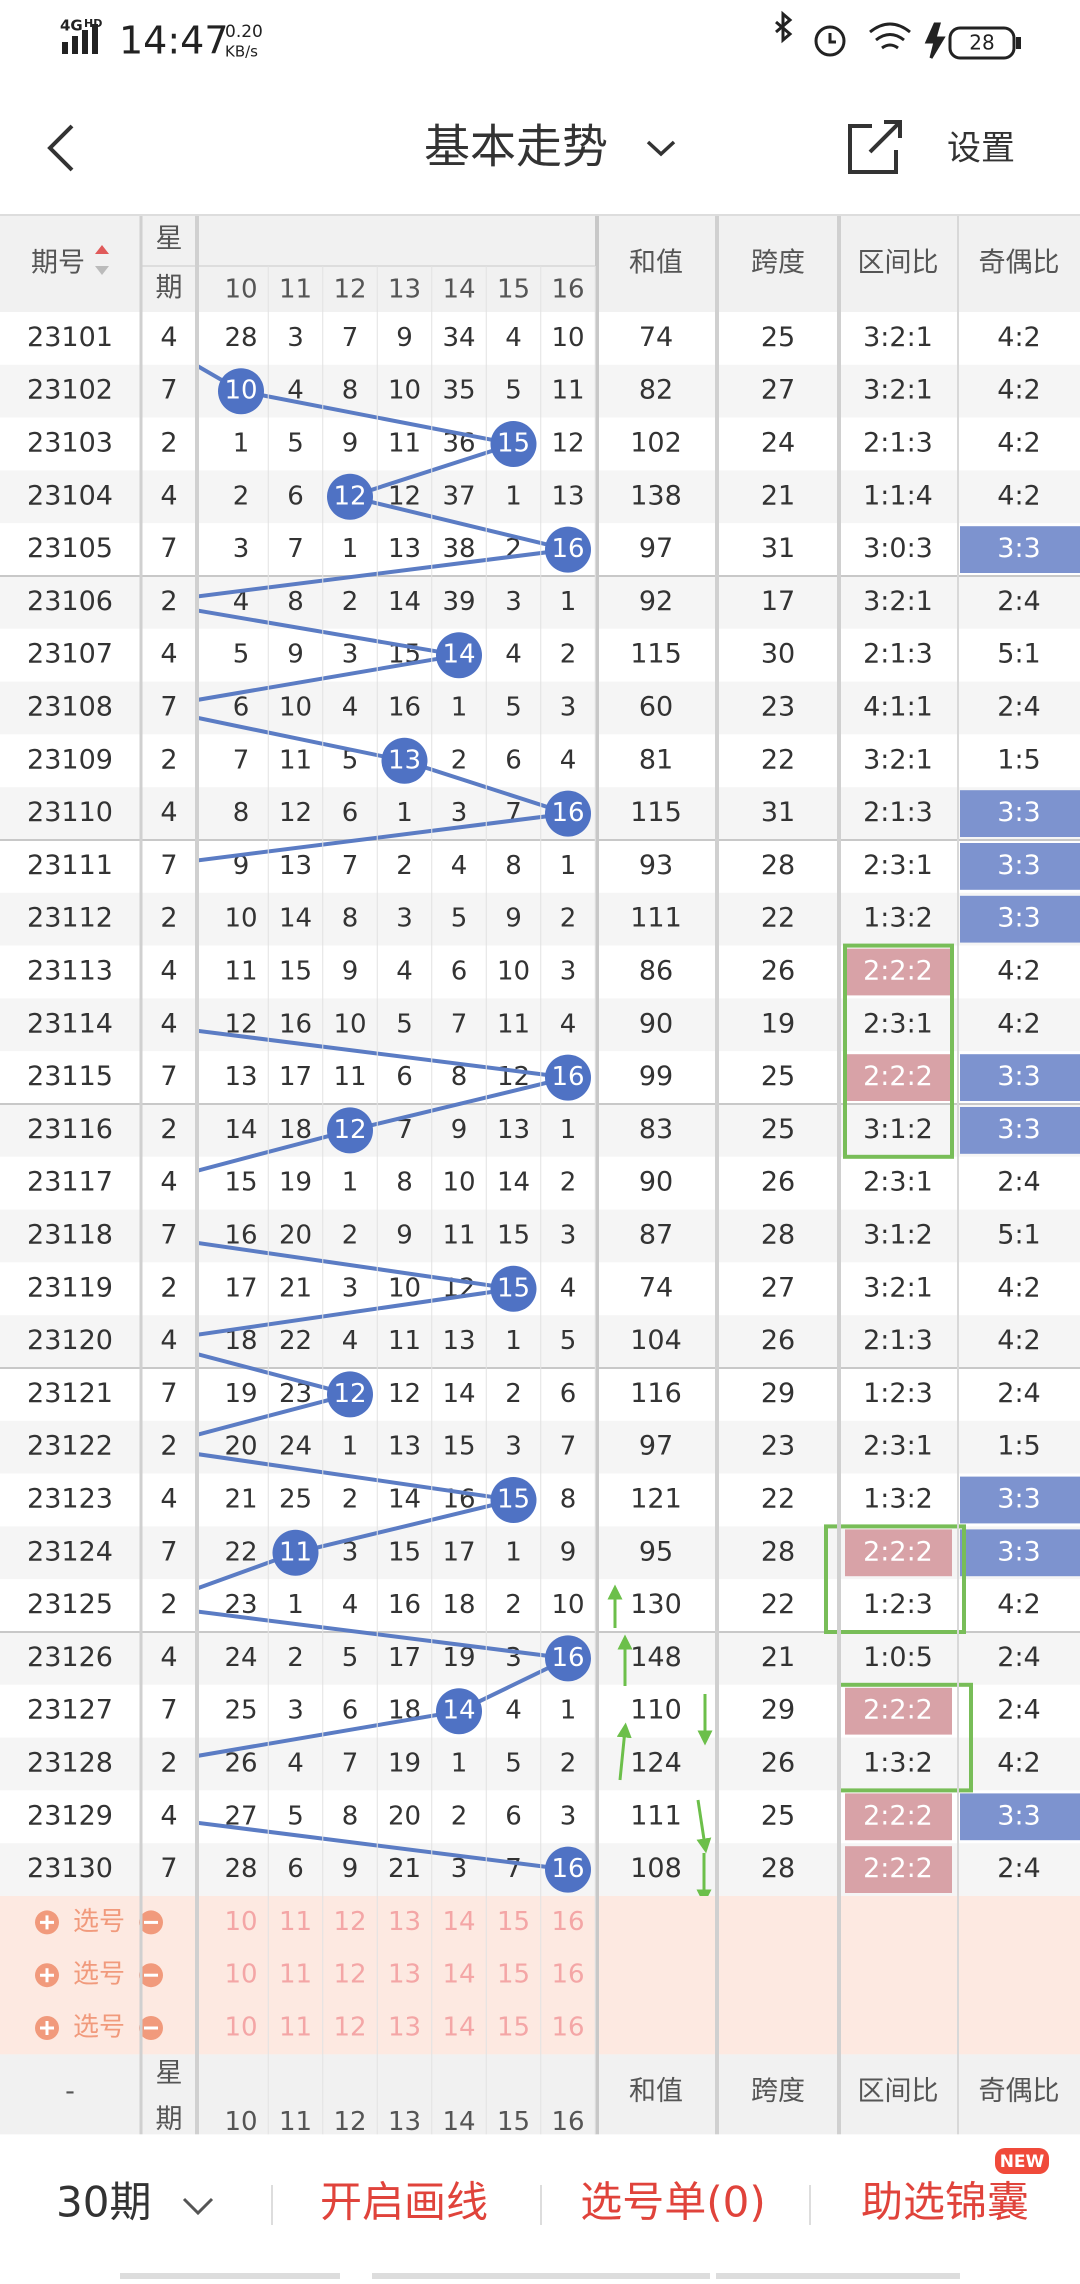 The image size is (1080, 2284). I want to click on pick-area-bg, so click(540, 1975).